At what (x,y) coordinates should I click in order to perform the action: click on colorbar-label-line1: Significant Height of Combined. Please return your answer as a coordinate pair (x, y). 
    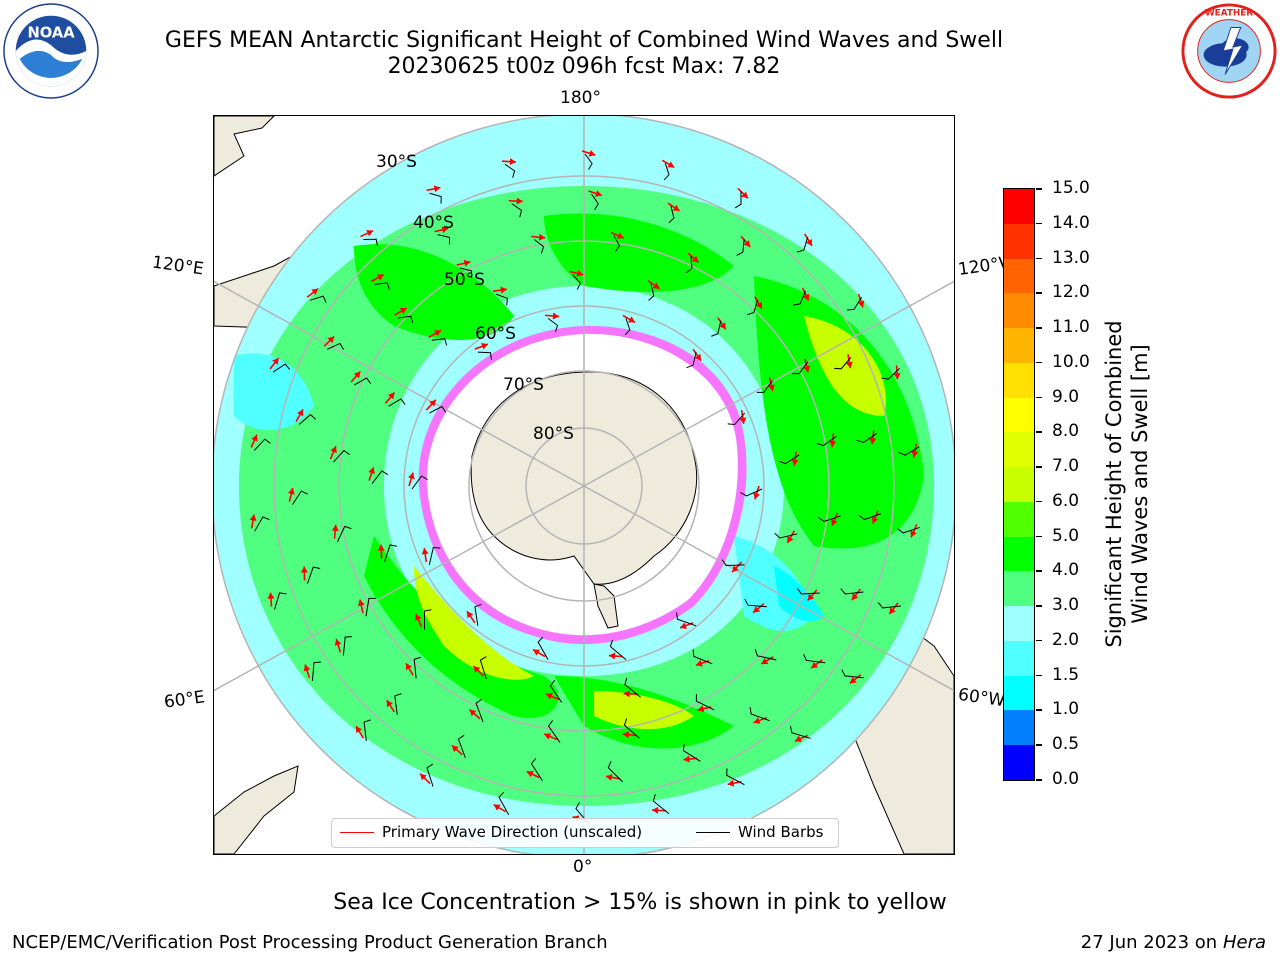
    Looking at the image, I should click on (1114, 484).